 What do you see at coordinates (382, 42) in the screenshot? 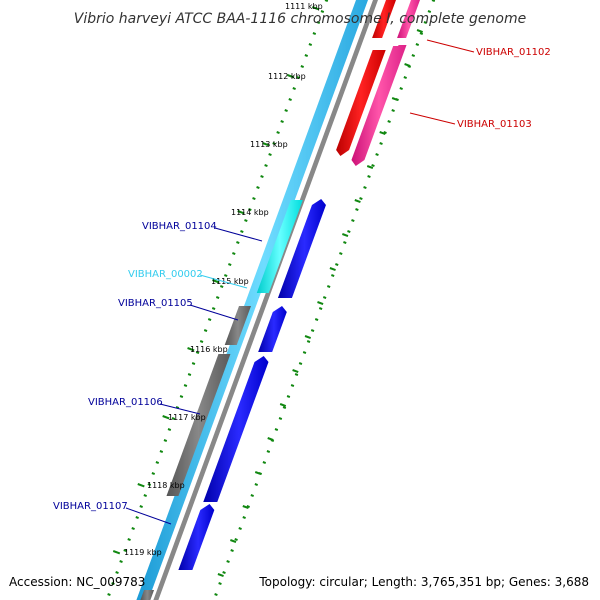
I see `ring-gap` at bounding box center [382, 42].